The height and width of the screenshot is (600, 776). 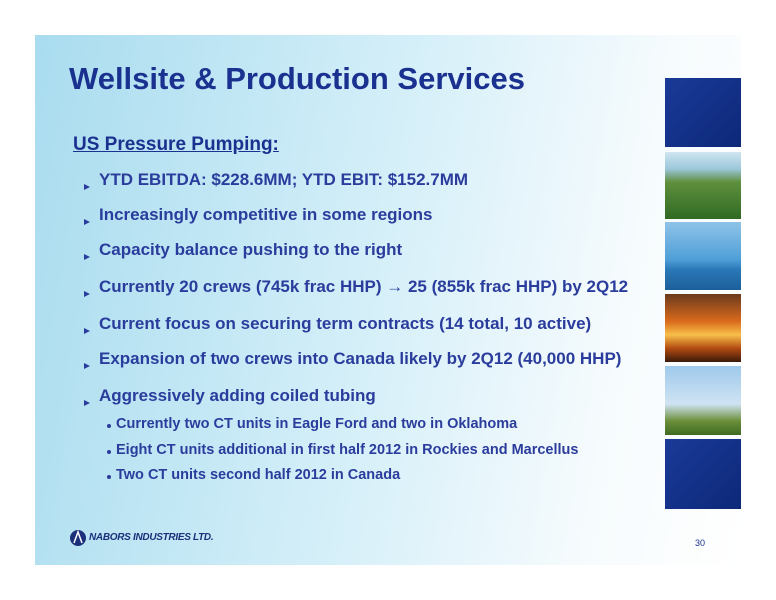 What do you see at coordinates (266, 214) in the screenshot?
I see `bullet-text: Increasingly competitive in some regions` at bounding box center [266, 214].